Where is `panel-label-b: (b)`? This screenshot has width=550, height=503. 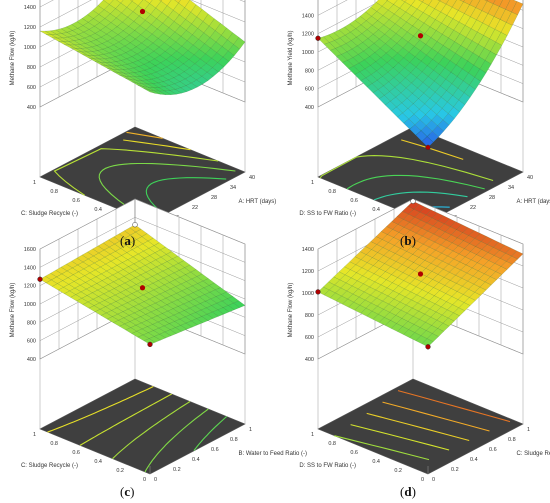
panel-label-b: (b) is located at coordinates (408, 240).